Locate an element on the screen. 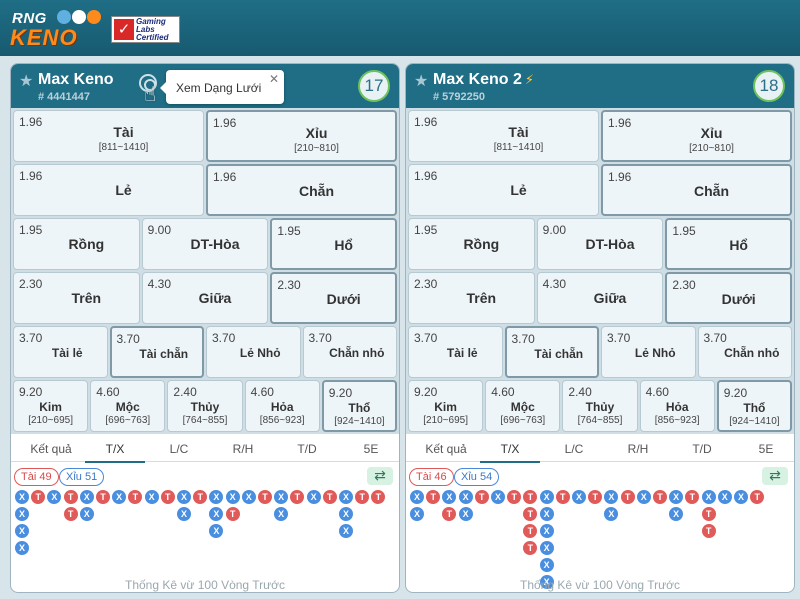 This screenshot has height=599, width=800. bet-name: Dưới is located at coordinates (738, 299).